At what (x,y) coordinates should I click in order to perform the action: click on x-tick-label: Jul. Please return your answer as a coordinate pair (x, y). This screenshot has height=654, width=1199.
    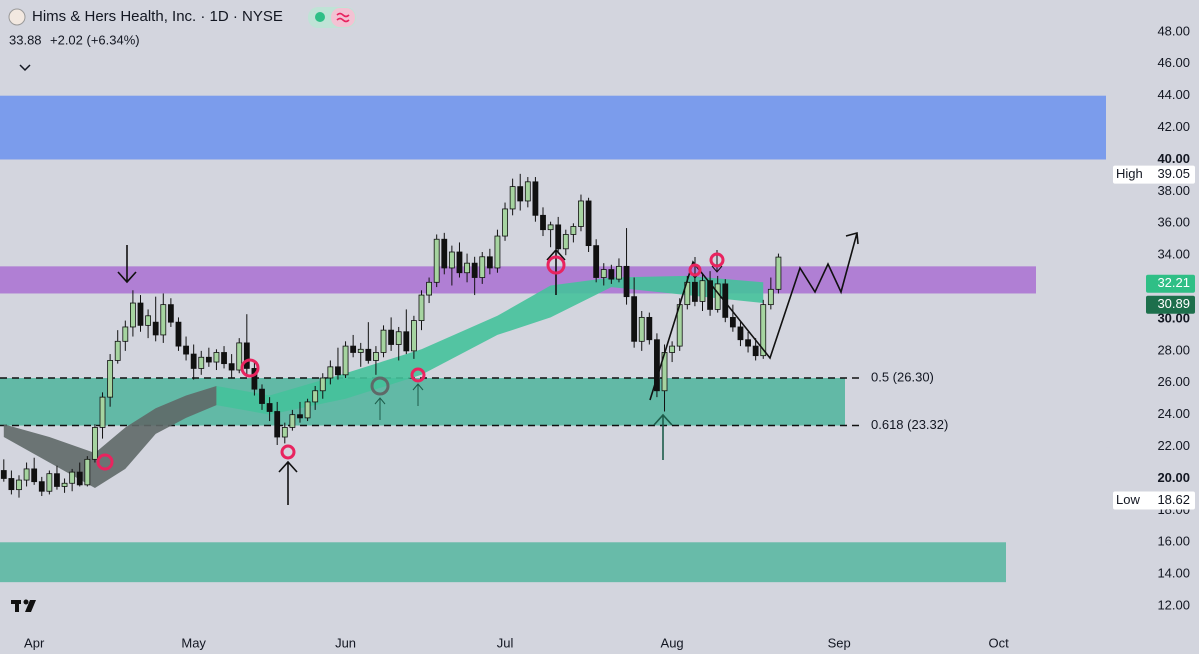
    Looking at the image, I should click on (505, 642).